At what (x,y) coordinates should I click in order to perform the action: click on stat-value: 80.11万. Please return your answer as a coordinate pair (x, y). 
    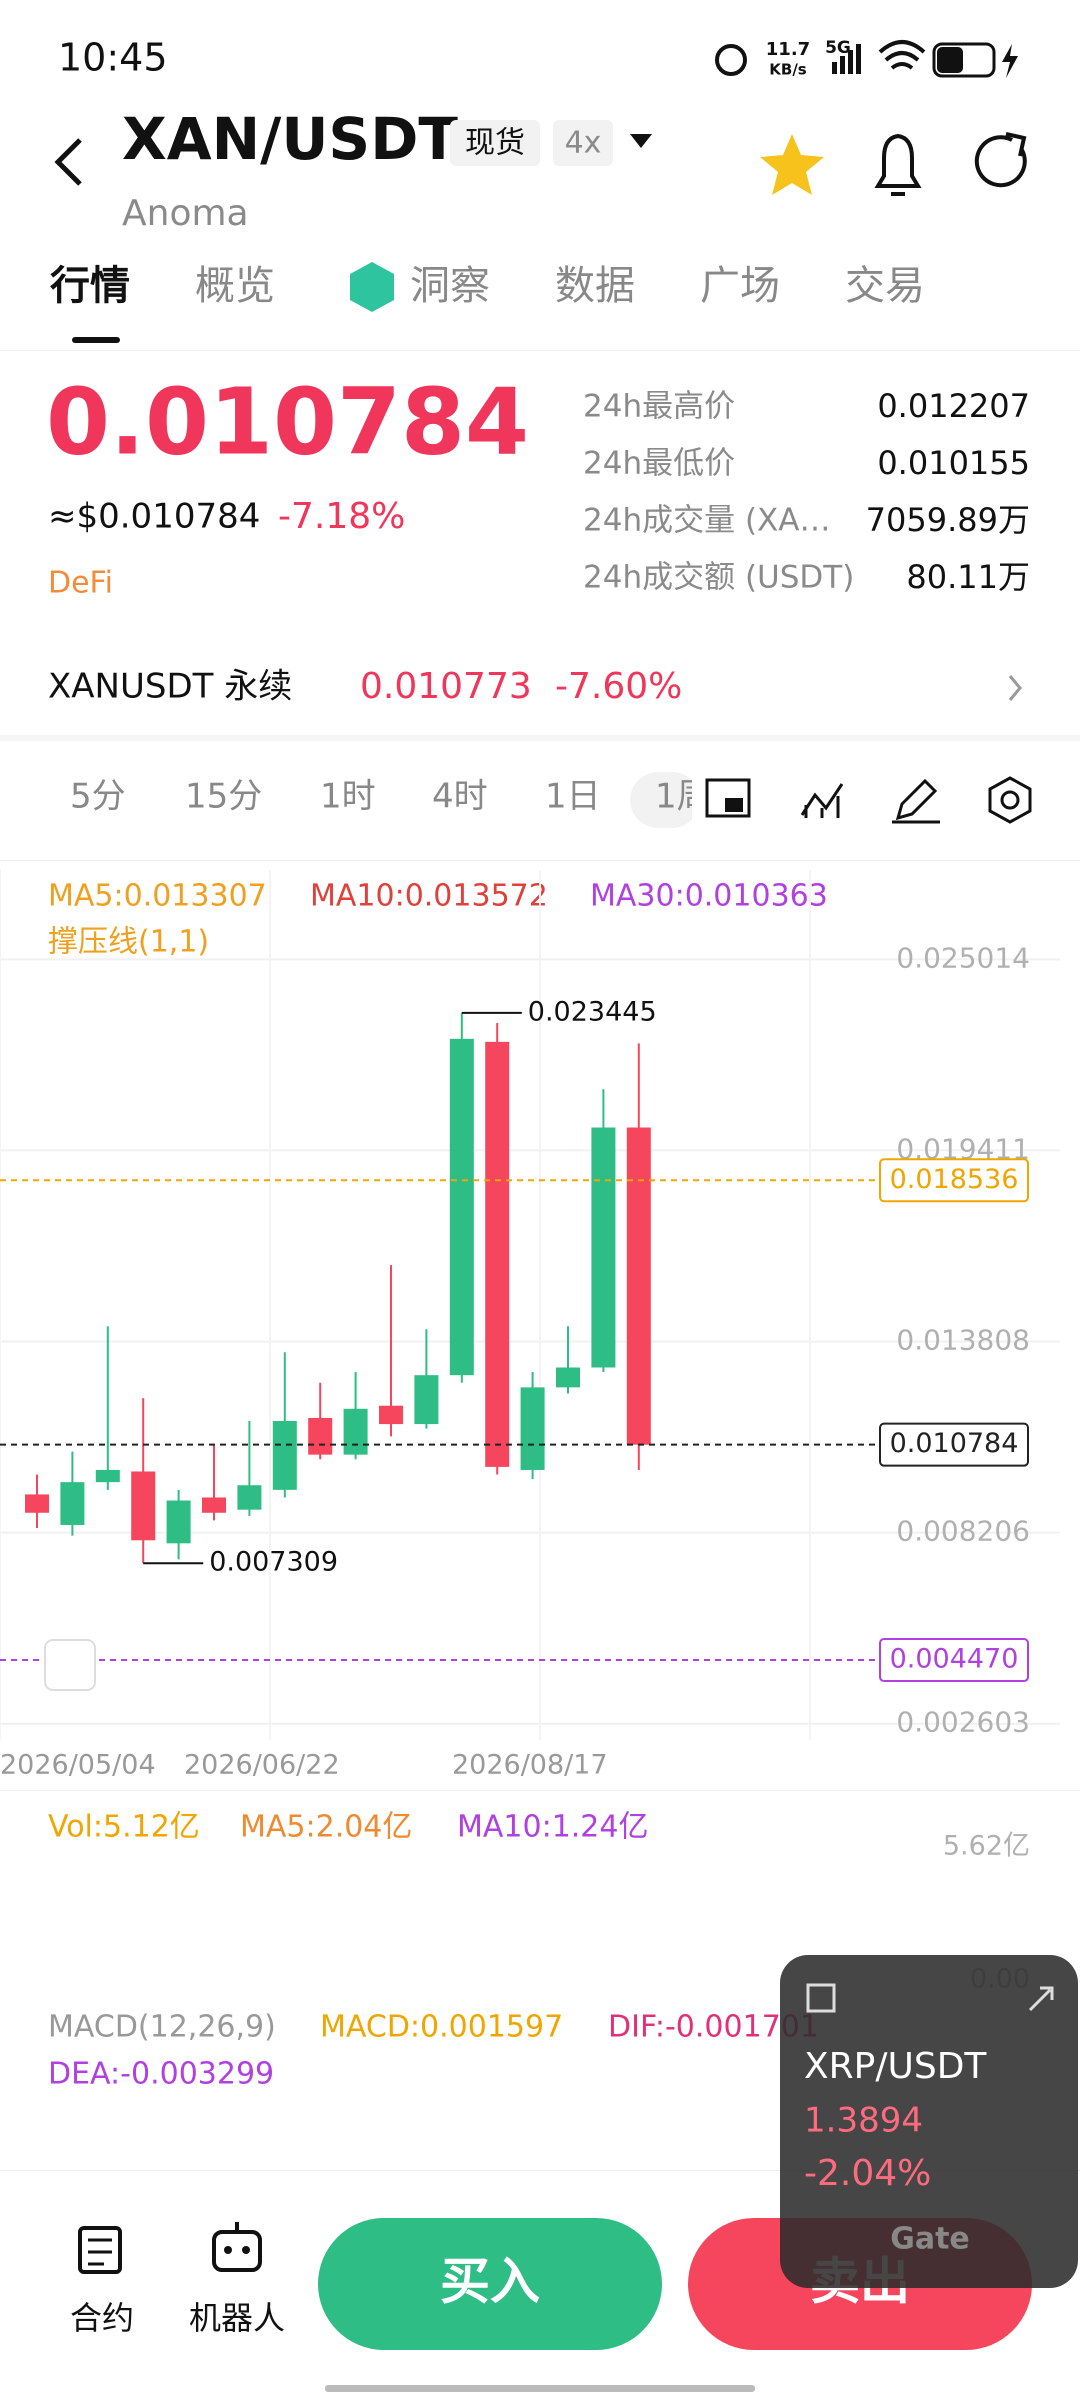
    Looking at the image, I should click on (968, 577).